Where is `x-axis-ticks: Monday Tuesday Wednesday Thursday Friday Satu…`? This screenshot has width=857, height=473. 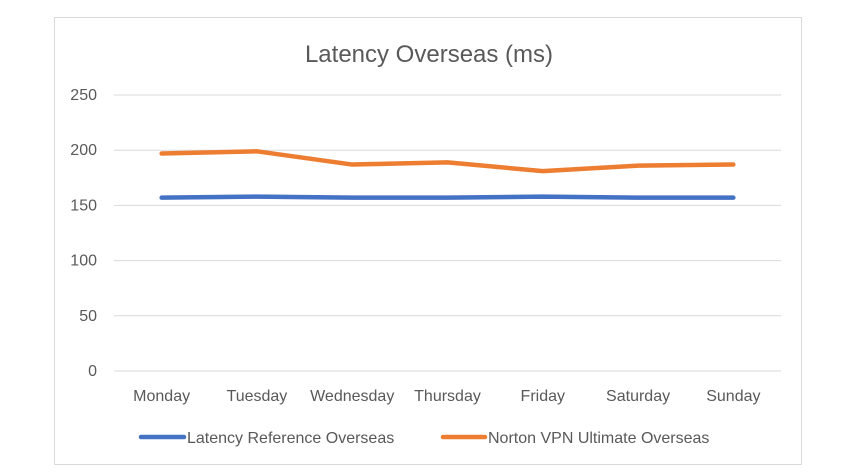
x-axis-ticks: Monday Tuesday Wednesday Thursday Friday Satu… is located at coordinates (446, 396).